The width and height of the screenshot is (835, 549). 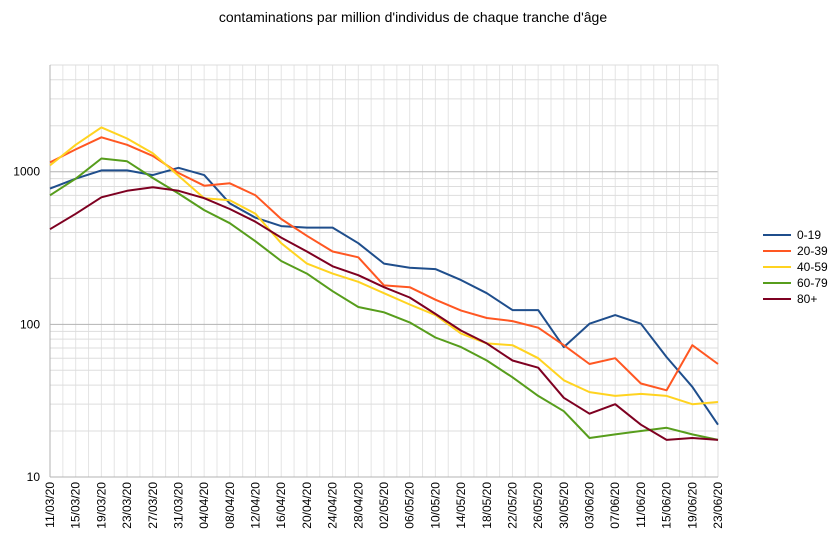 What do you see at coordinates (812, 267) in the screenshot?
I see `legend-label: 40-59` at bounding box center [812, 267].